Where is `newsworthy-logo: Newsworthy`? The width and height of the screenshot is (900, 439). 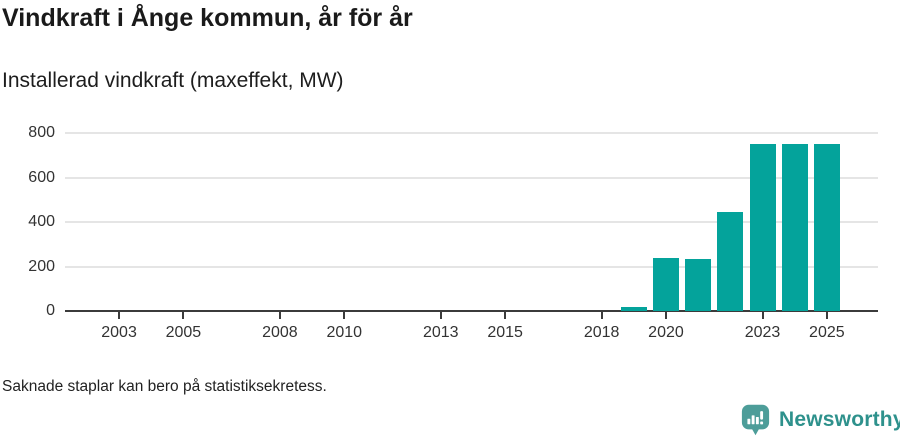
newsworthy-logo: Newsworthy is located at coordinates (820, 420).